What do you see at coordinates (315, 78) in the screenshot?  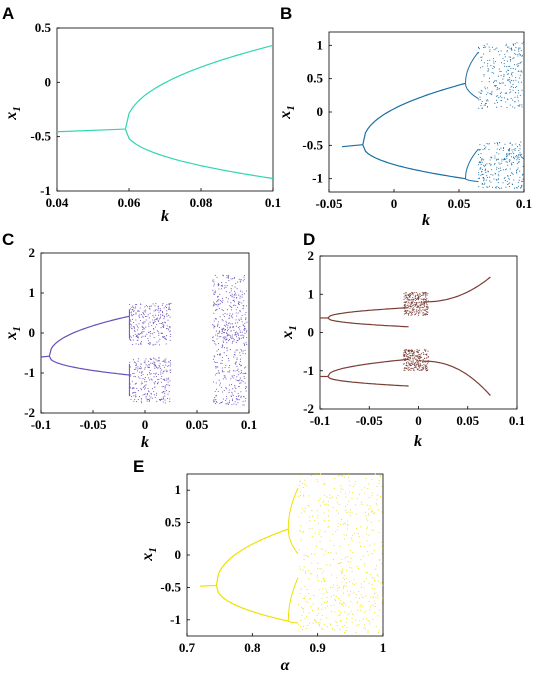 I see `y-tick-label-b: 0.5` at bounding box center [315, 78].